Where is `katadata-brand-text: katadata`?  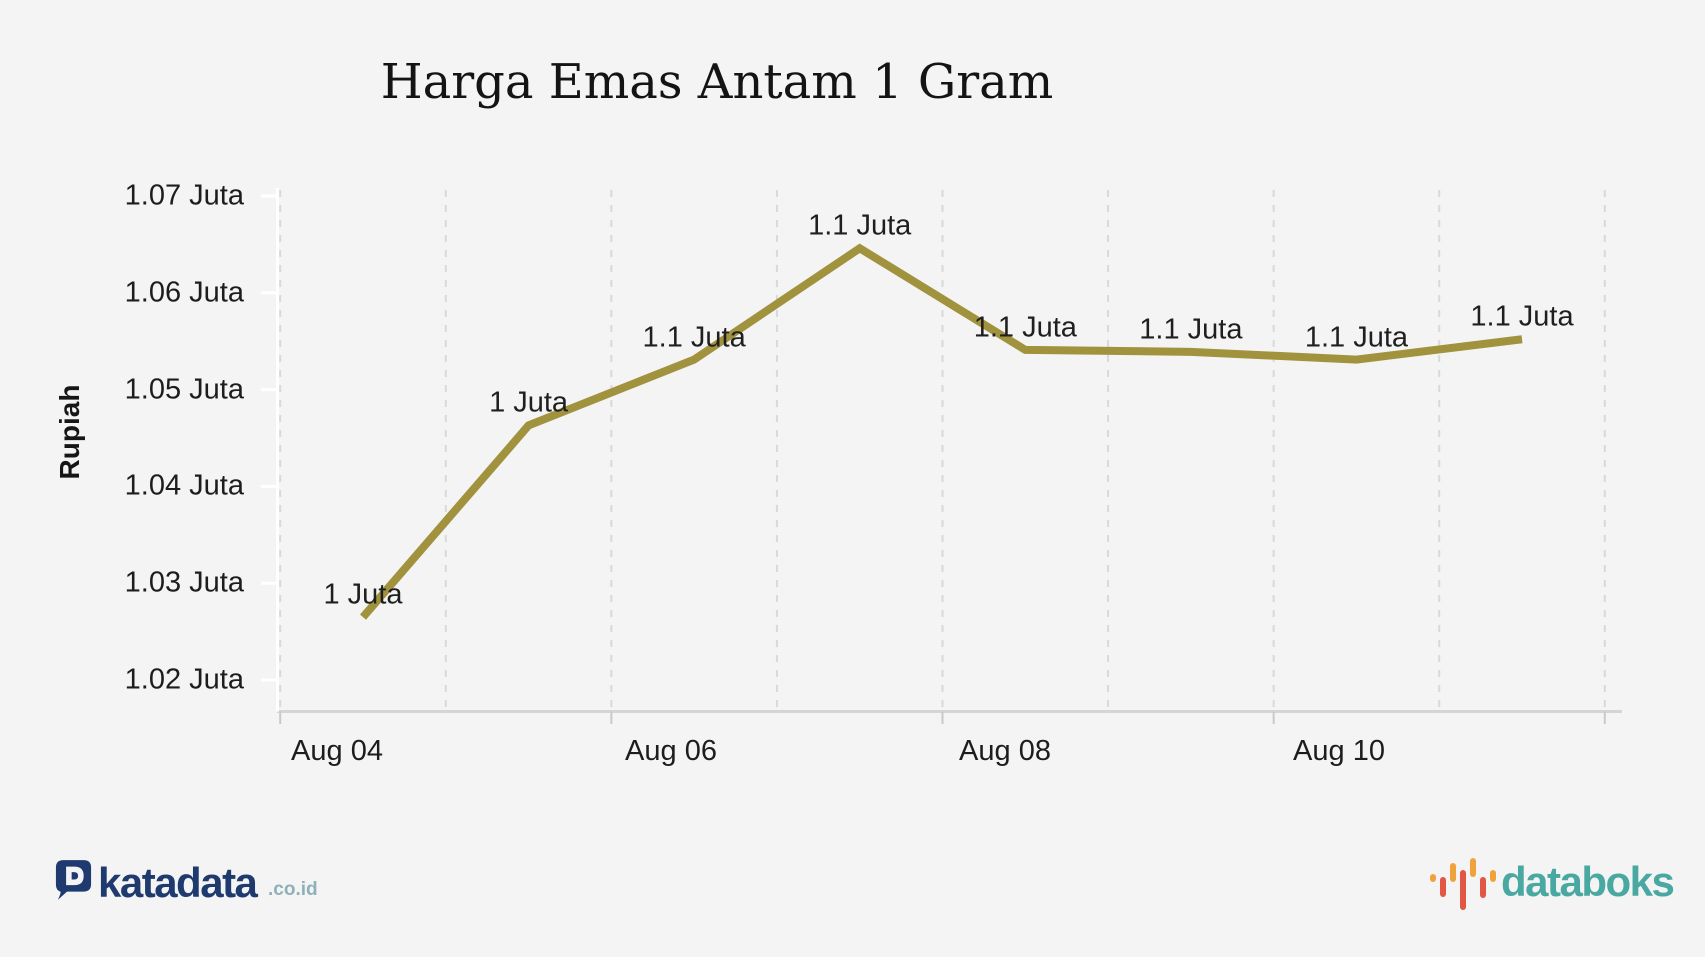 katadata-brand-text: katadata is located at coordinates (178, 882).